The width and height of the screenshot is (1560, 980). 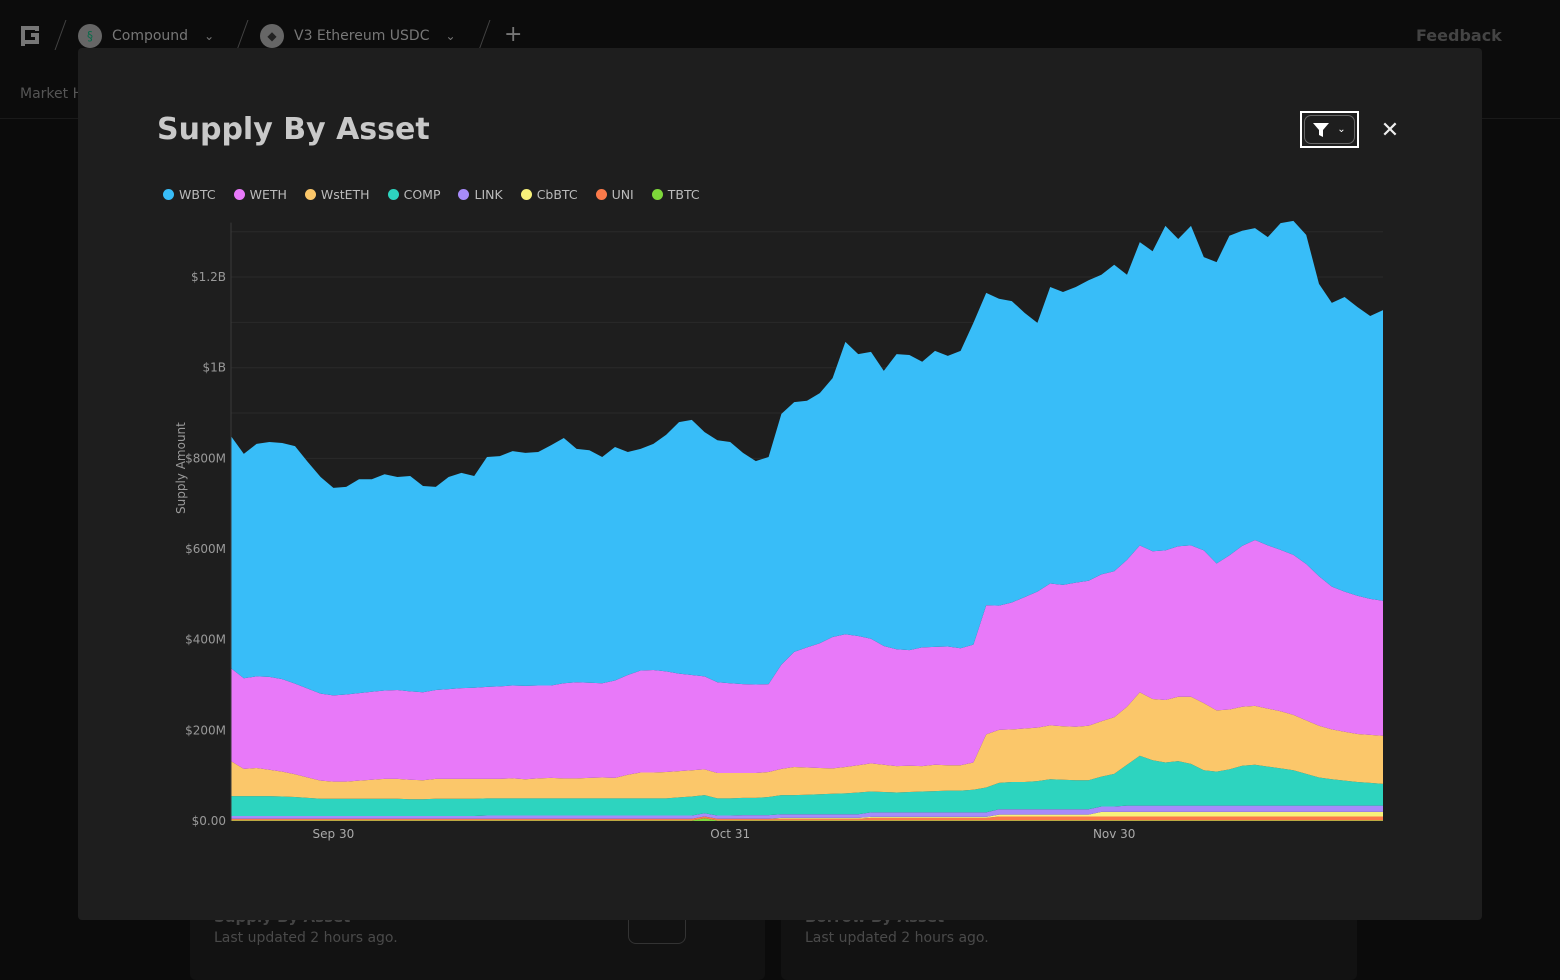 I want to click on chart-legend: WBTC WETH WstETH COMP LINK CbBTC UNI TBTC, so click(x=431, y=194).